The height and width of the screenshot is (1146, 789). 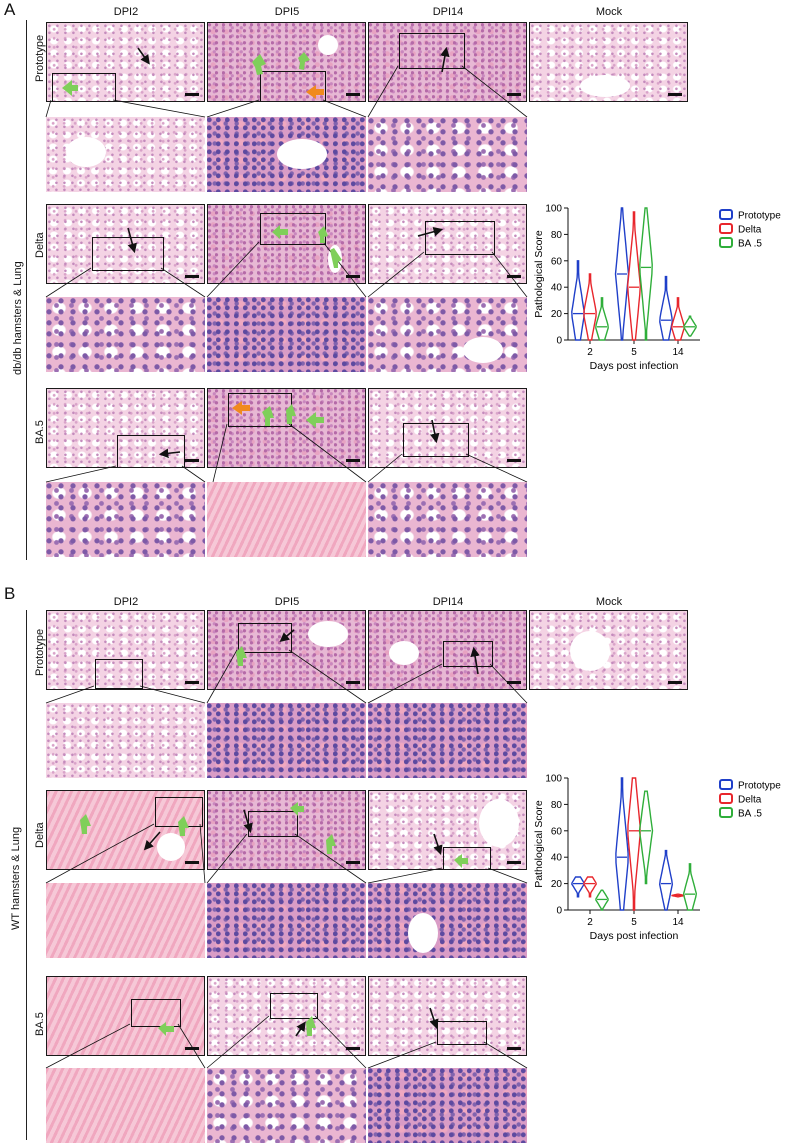 What do you see at coordinates (125, 428) in the screenshot?
I see `micrograph-a-ba5-dpi2` at bounding box center [125, 428].